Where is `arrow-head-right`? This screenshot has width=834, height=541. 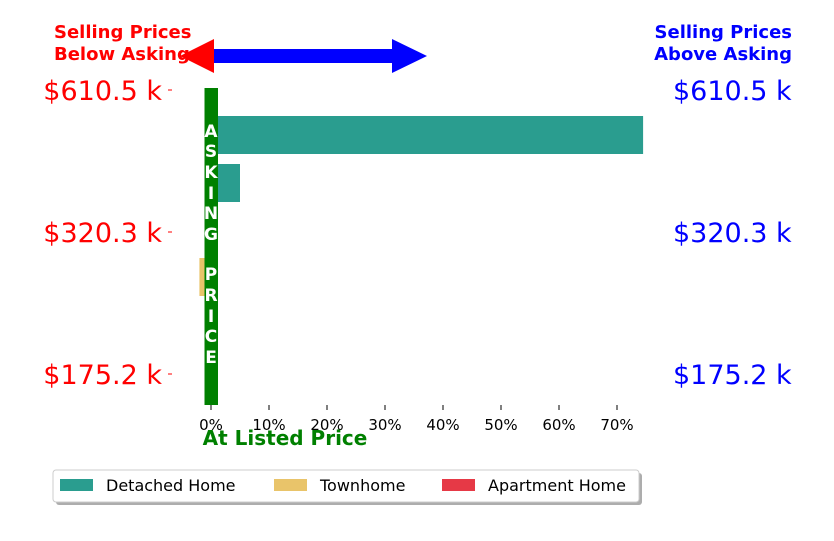 arrow-head-right is located at coordinates (409, 56).